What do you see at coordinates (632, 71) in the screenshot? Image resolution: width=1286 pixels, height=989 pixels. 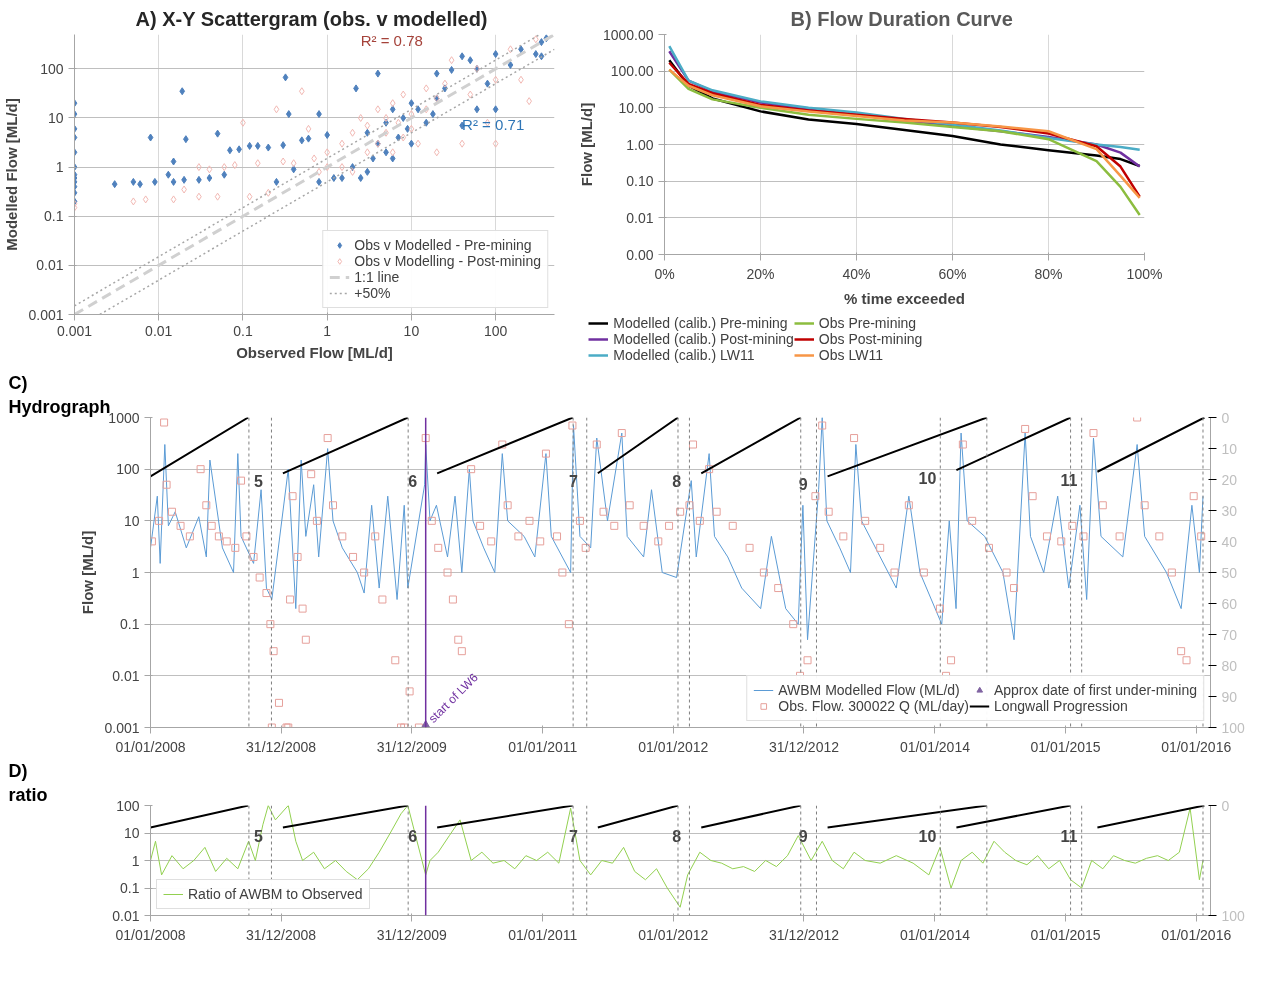 I see `y-tick-label: 100.00` at bounding box center [632, 71].